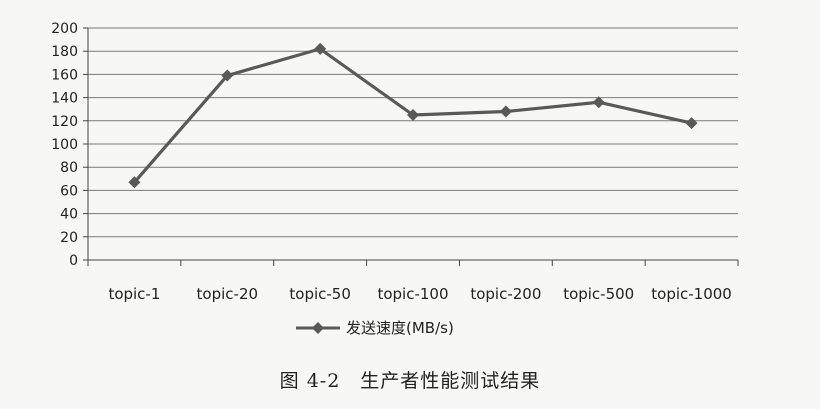  What do you see at coordinates (73, 261) in the screenshot?
I see `y-tick-label: 0` at bounding box center [73, 261].